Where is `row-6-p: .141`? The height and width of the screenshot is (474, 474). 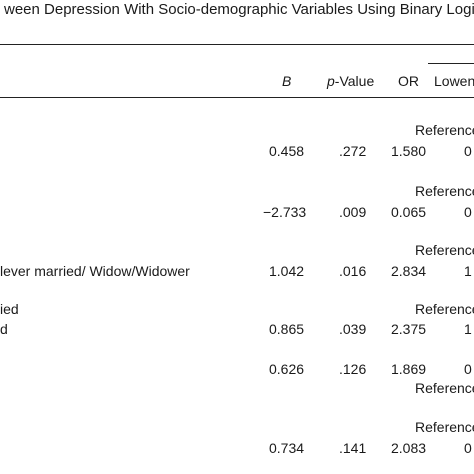 row-6-p: .141 is located at coordinates (353, 448).